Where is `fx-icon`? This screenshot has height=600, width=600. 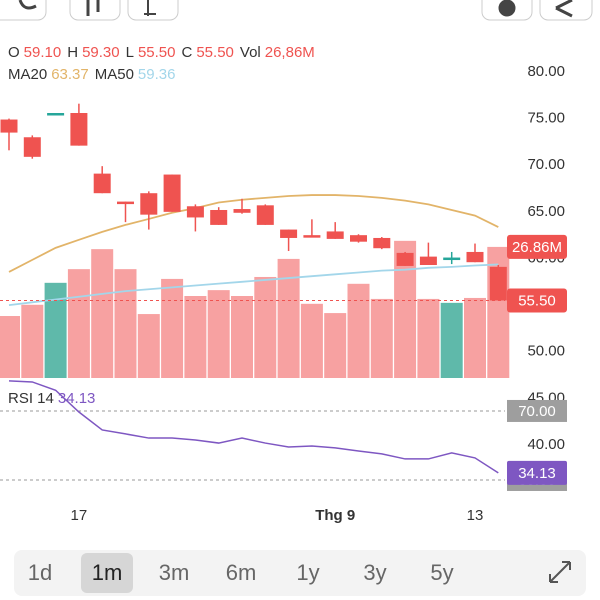 fx-icon is located at coordinates (150, 8).